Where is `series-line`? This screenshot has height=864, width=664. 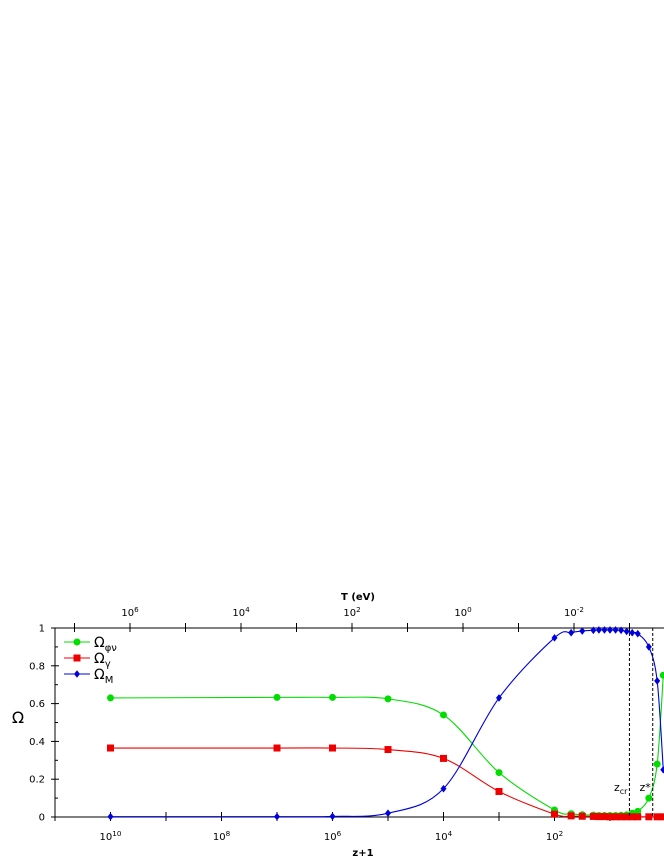 series-line is located at coordinates (387, 782).